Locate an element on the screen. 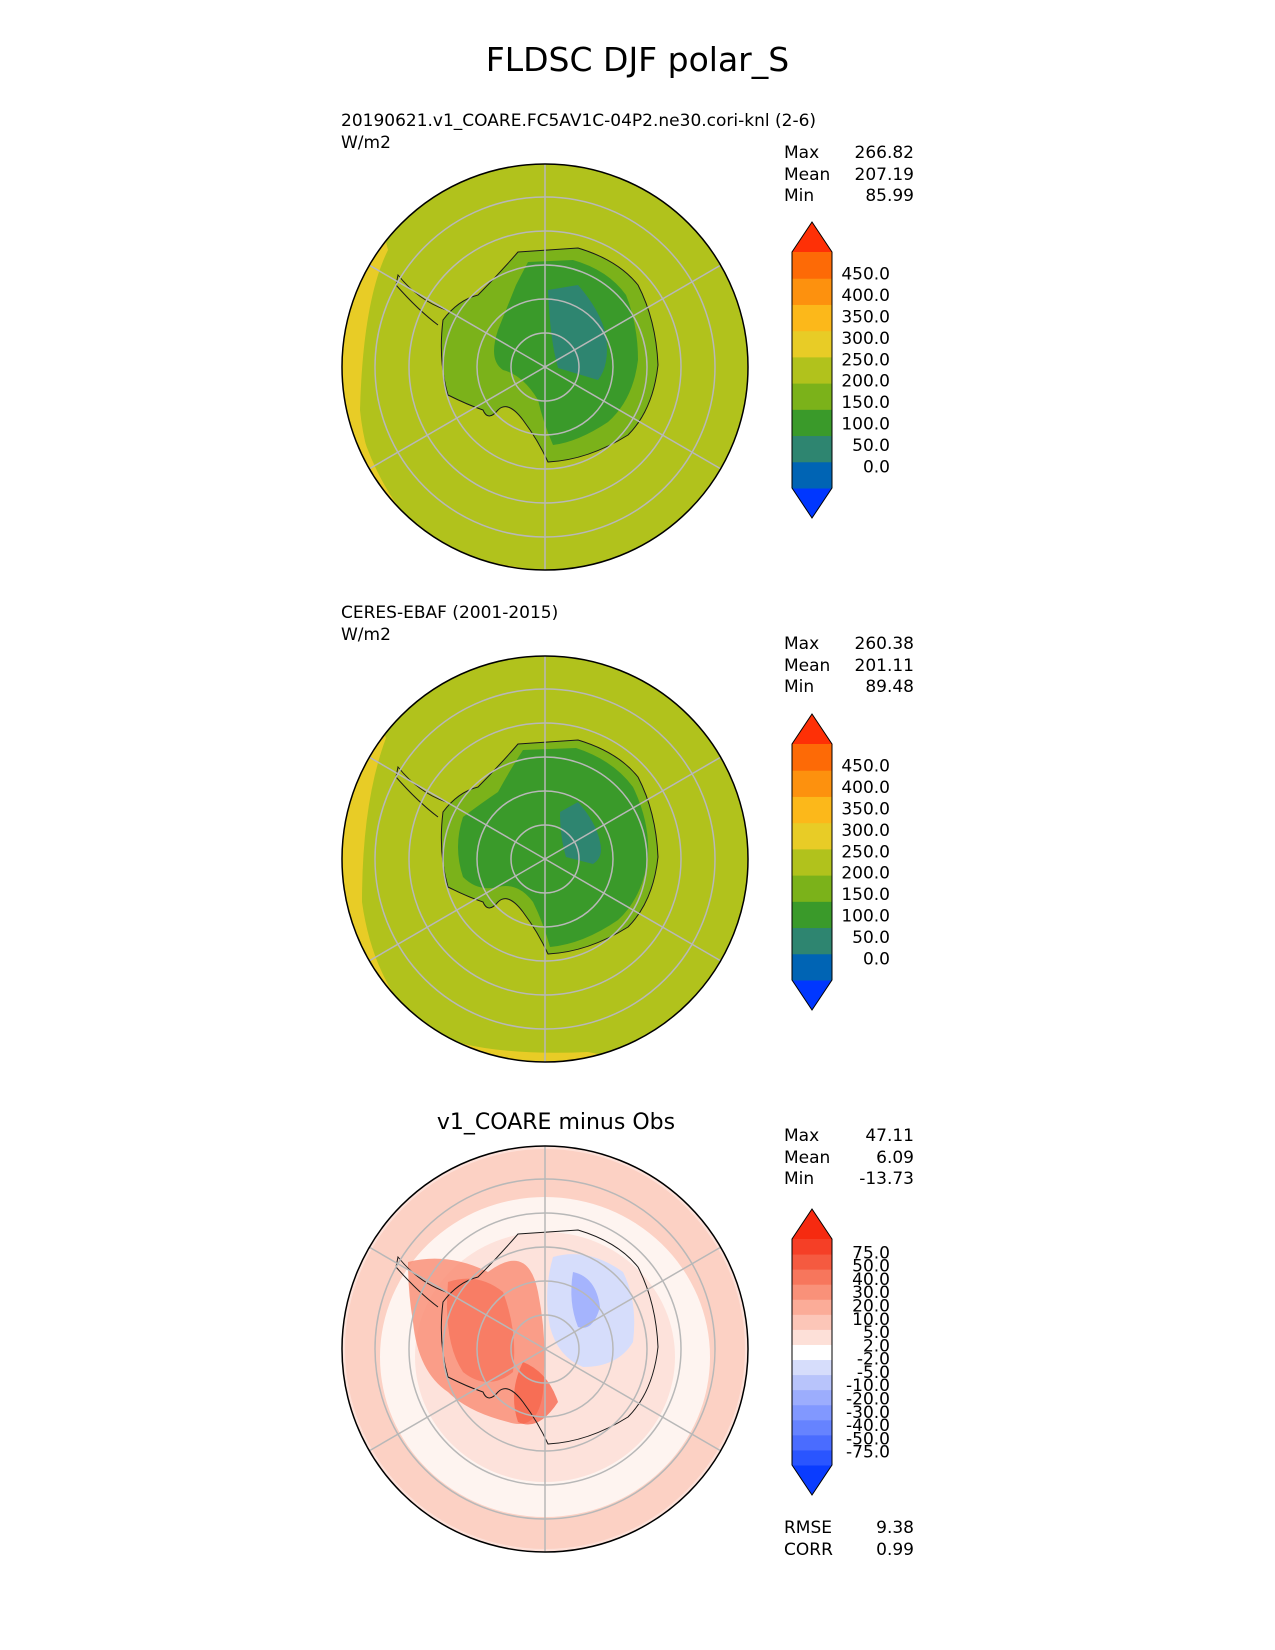  panel1-polar-map is located at coordinates (545, 367).